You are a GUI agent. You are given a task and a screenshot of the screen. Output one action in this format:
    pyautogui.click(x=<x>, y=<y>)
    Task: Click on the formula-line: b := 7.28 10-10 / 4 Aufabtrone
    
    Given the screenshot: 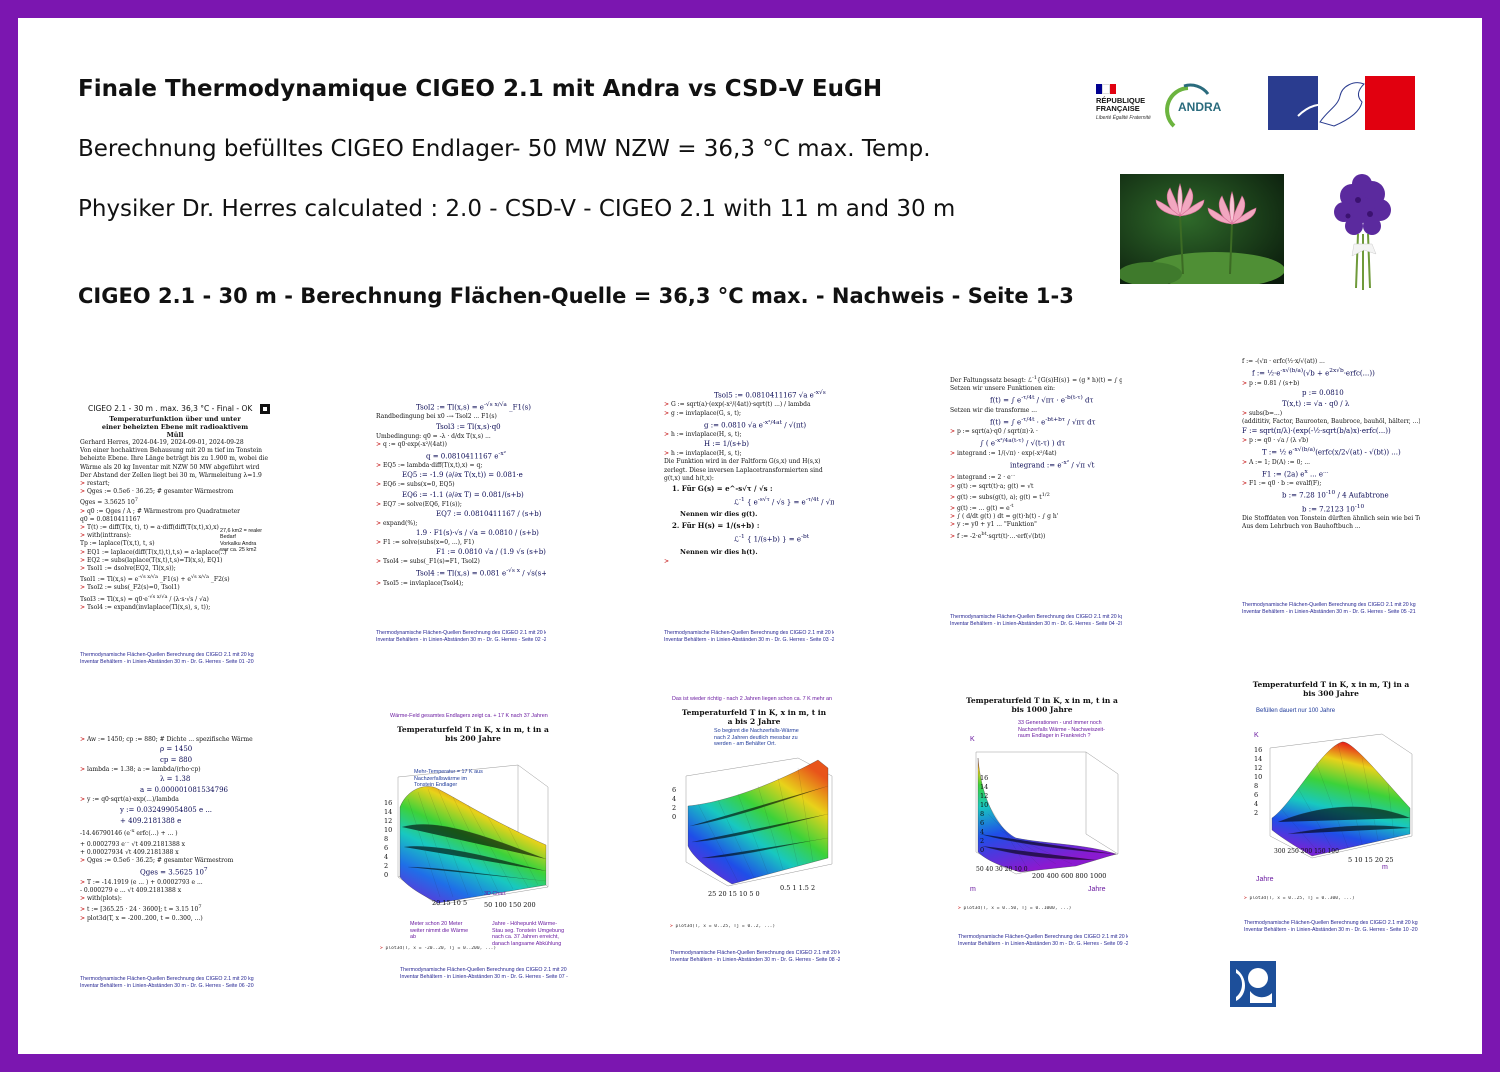 What is the action you would take?
    pyautogui.click(x=1335, y=495)
    